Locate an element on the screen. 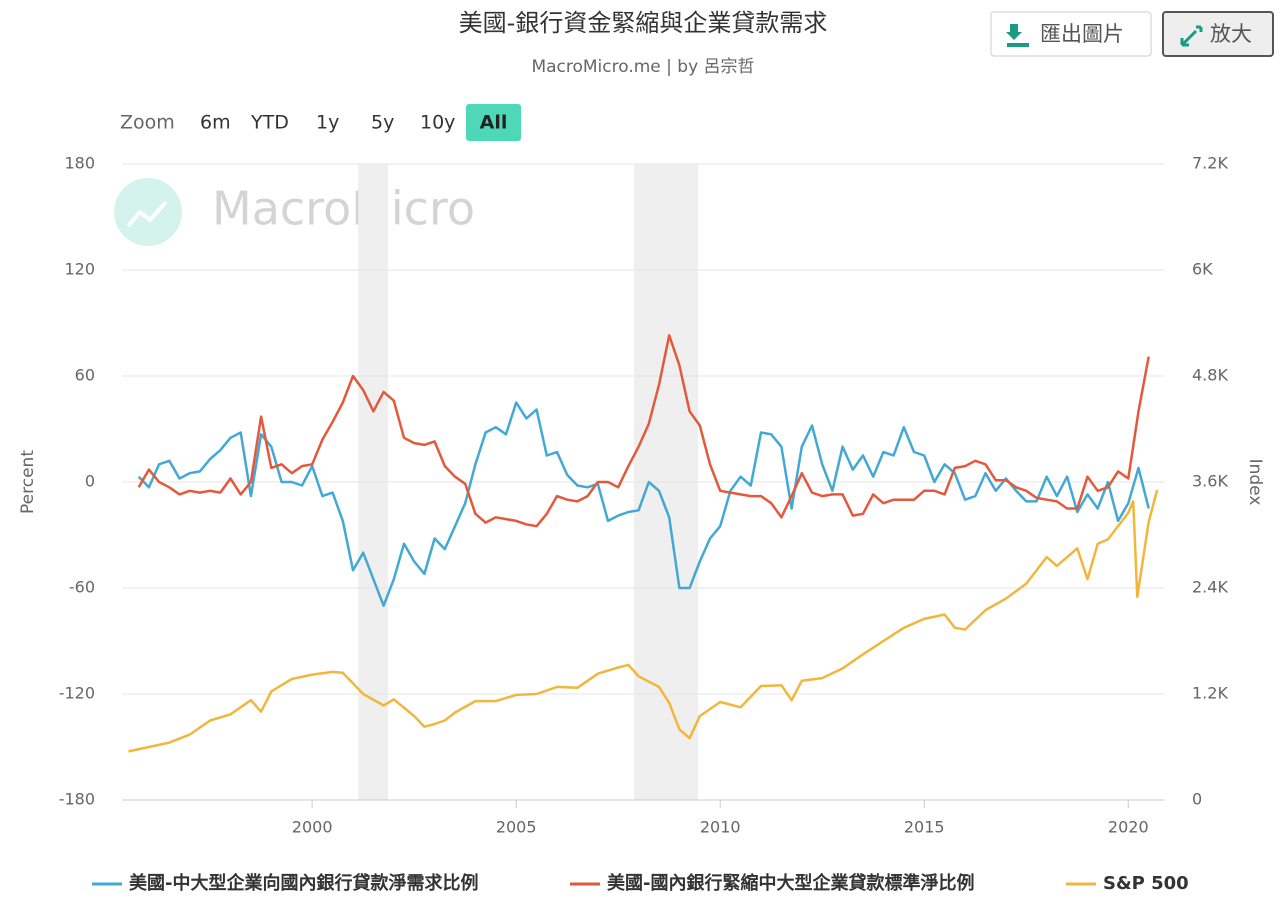 Image resolution: width=1280 pixels, height=922 pixels. zoom-option-label: 5y is located at coordinates (382, 123).